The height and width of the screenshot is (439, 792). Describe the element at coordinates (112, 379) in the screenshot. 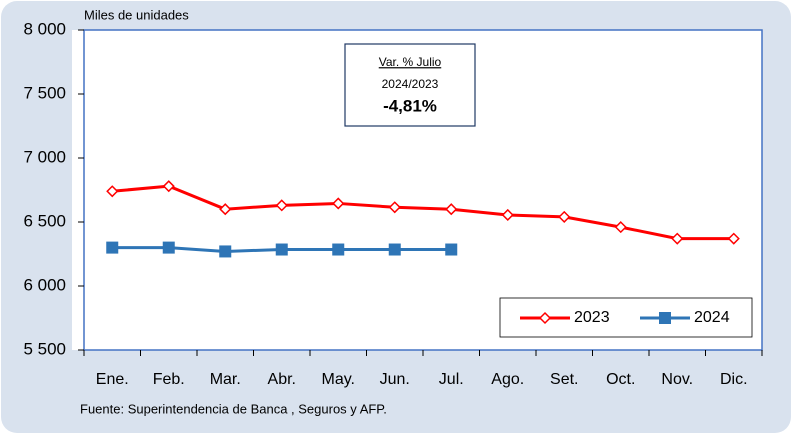

I see `x-tick-label: Ene.` at that location.